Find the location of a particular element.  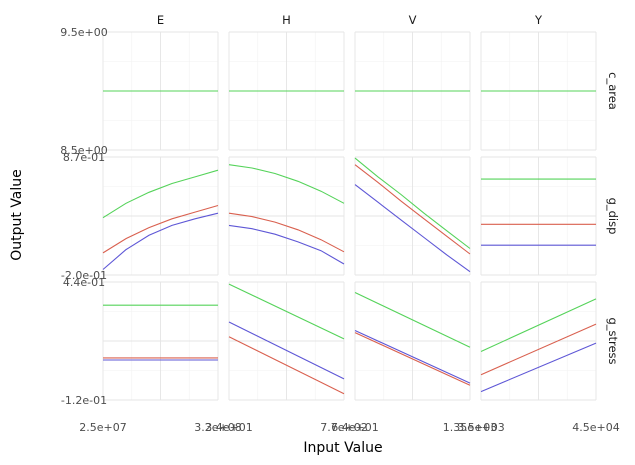

y-axis-title: Output Value is located at coordinates (17, 215).